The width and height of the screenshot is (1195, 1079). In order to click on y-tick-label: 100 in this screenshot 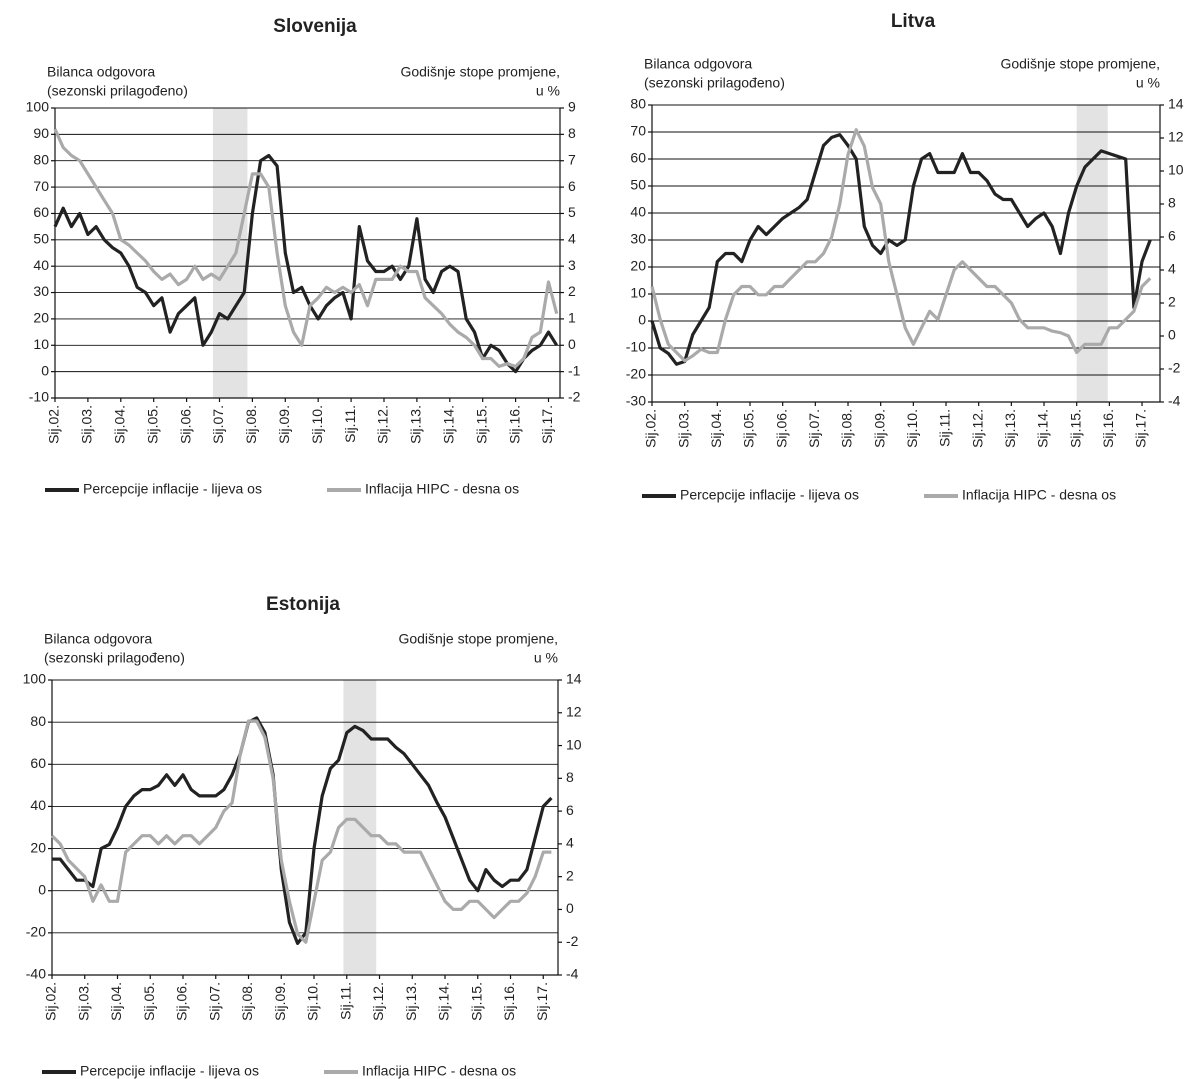, I will do `click(35, 679)`.